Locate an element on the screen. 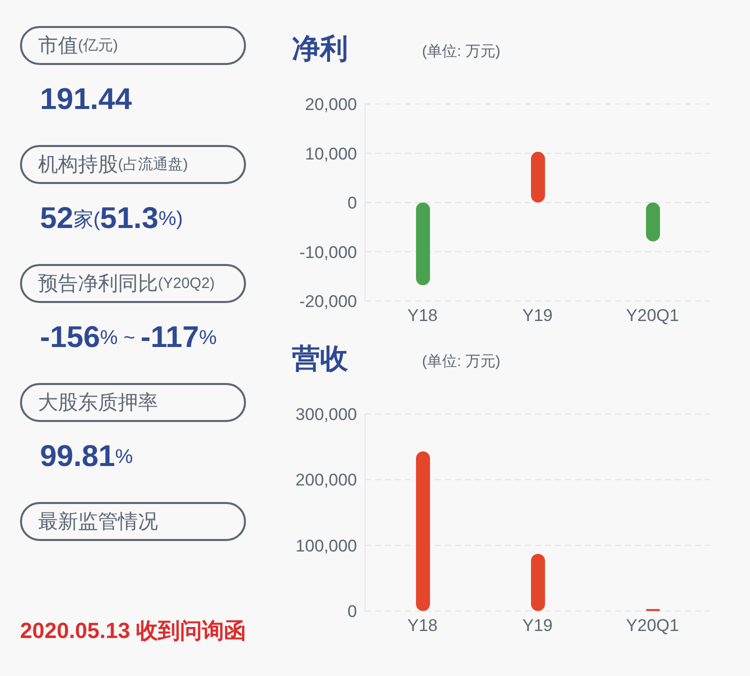 The width and height of the screenshot is (750, 676). chart-title: 净利 is located at coordinates (320, 49).